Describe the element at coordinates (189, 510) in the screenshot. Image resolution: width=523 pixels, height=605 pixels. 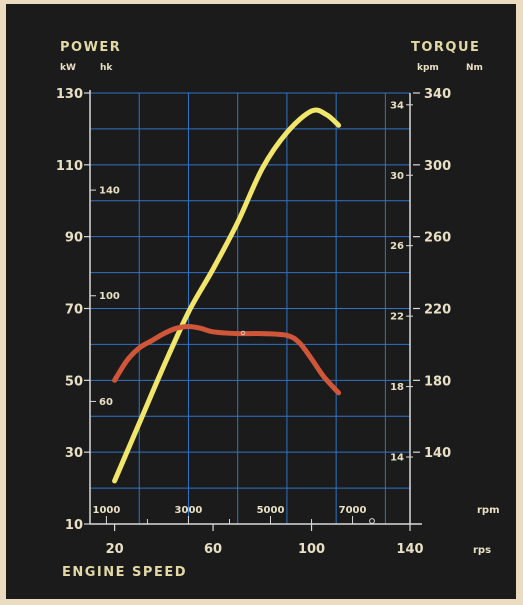
I see `rpm-tick-label: 3000` at that location.